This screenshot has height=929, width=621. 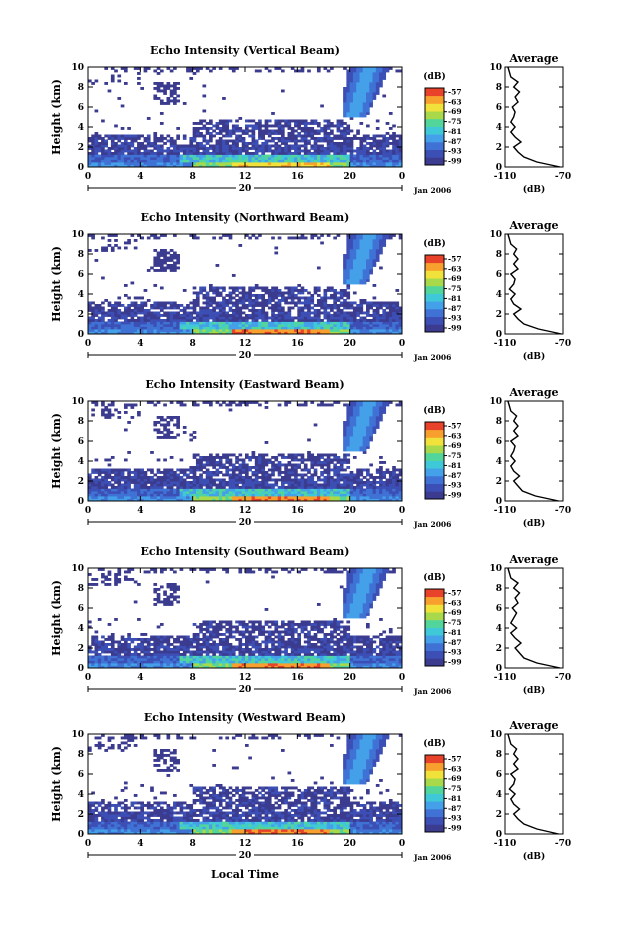 I want to click on panel-title: Echo Intensity (Vertical Beam), so click(x=245, y=50).